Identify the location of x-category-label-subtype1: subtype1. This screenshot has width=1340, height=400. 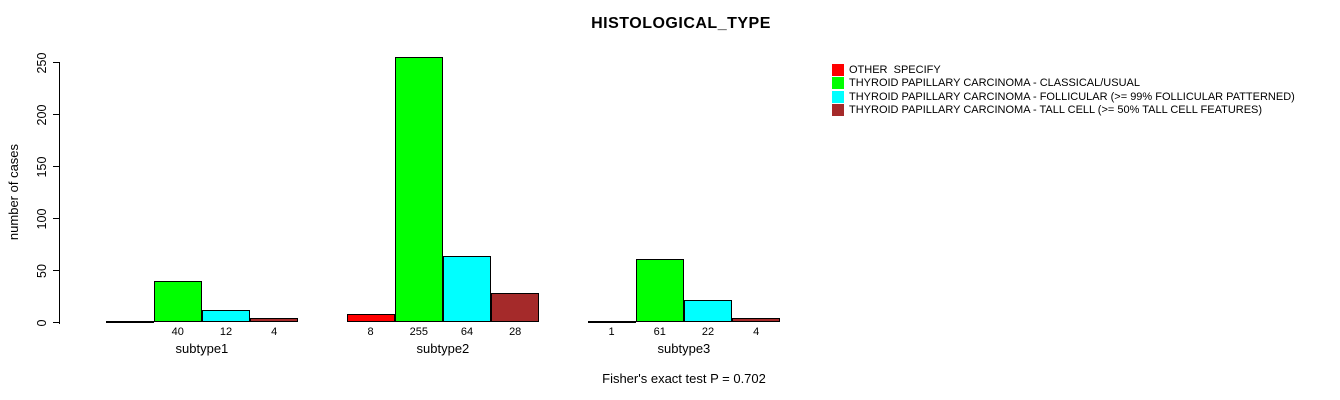
(202, 348).